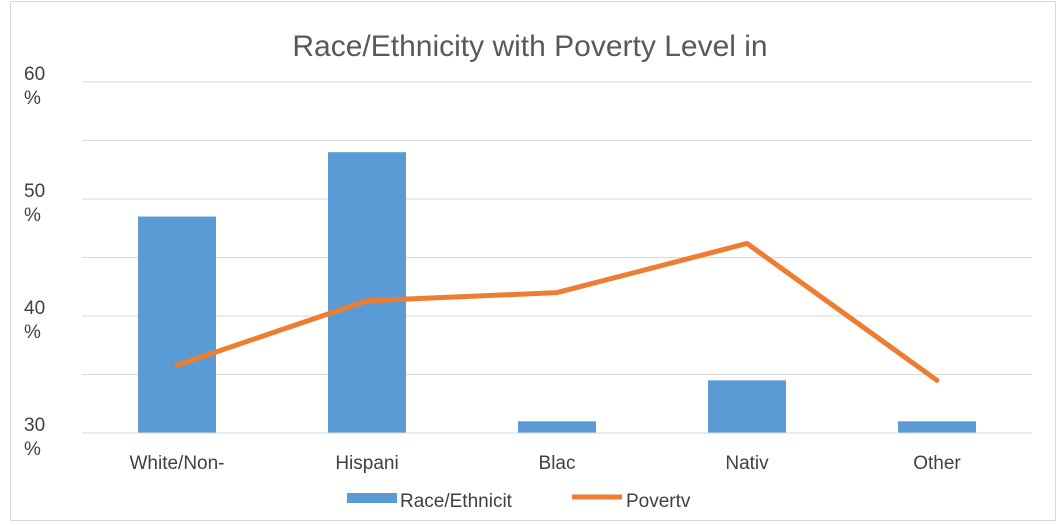  Describe the element at coordinates (529, 46) in the screenshot. I see `chart-title: Race/Ethnicity with Poverty Level in` at that location.